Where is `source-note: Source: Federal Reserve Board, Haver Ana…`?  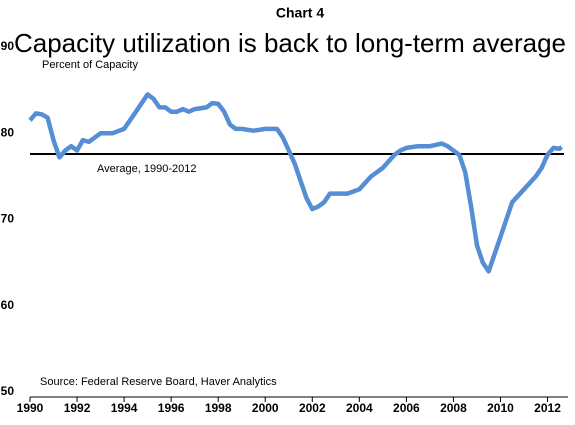 source-note: Source: Federal Reserve Board, Haver Ana… is located at coordinates (158, 382).